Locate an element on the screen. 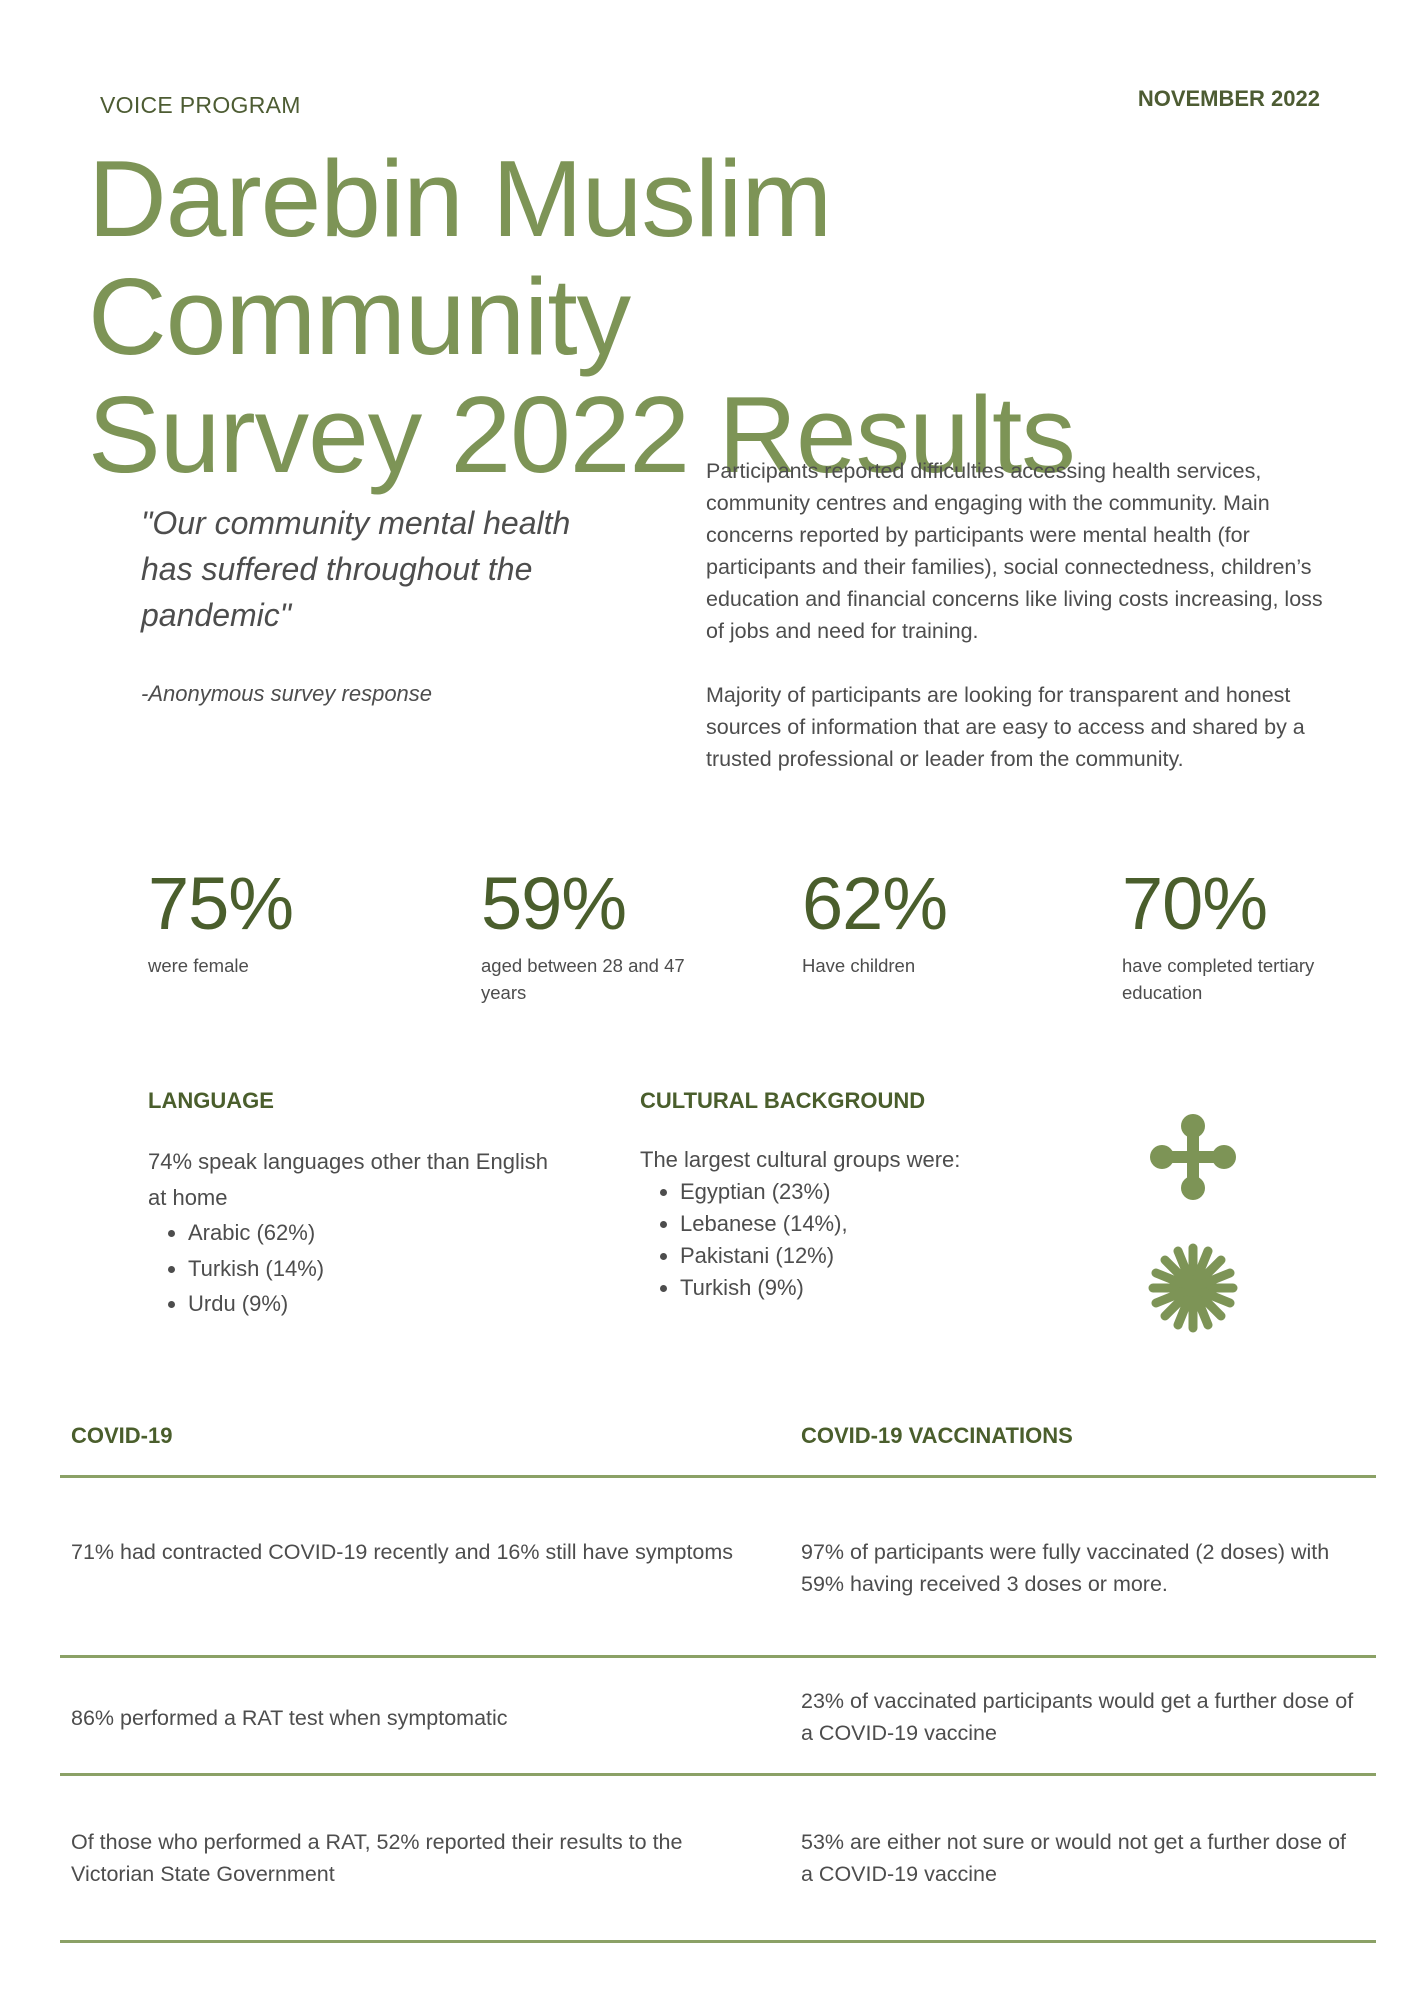  language-heading: LANGUAGE is located at coordinates (211, 1100).